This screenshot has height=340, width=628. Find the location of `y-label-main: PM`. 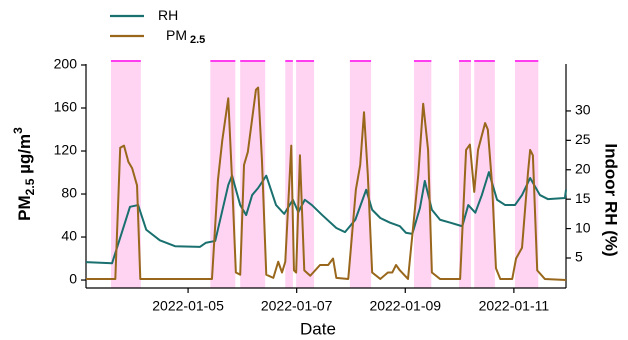

y-label-main: PM is located at coordinates (24, 208).